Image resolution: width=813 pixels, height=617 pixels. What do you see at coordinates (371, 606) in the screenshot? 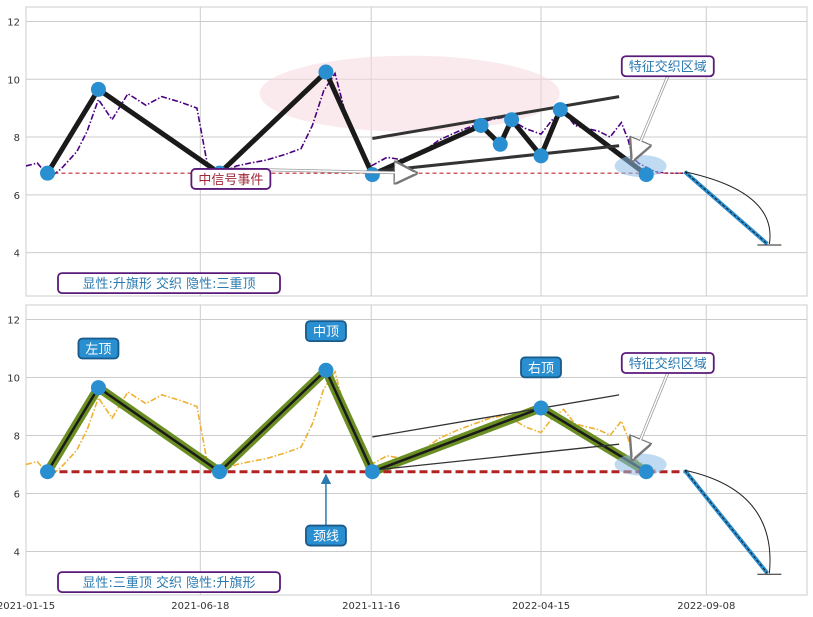
I see `x-tick-label: 2021-11-16` at bounding box center [371, 606].